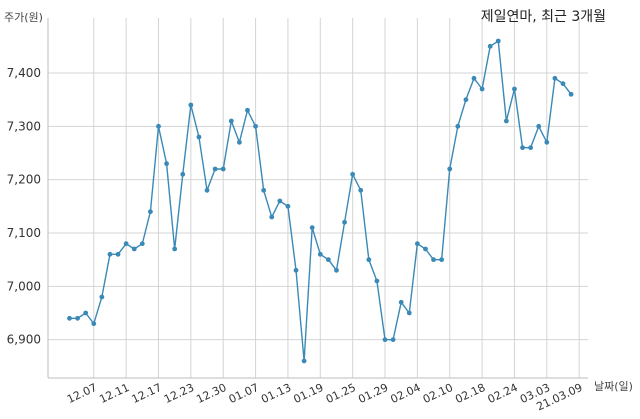 This screenshot has height=419, width=640. I want to click on x-tick-label: 01.07, so click(244, 393).